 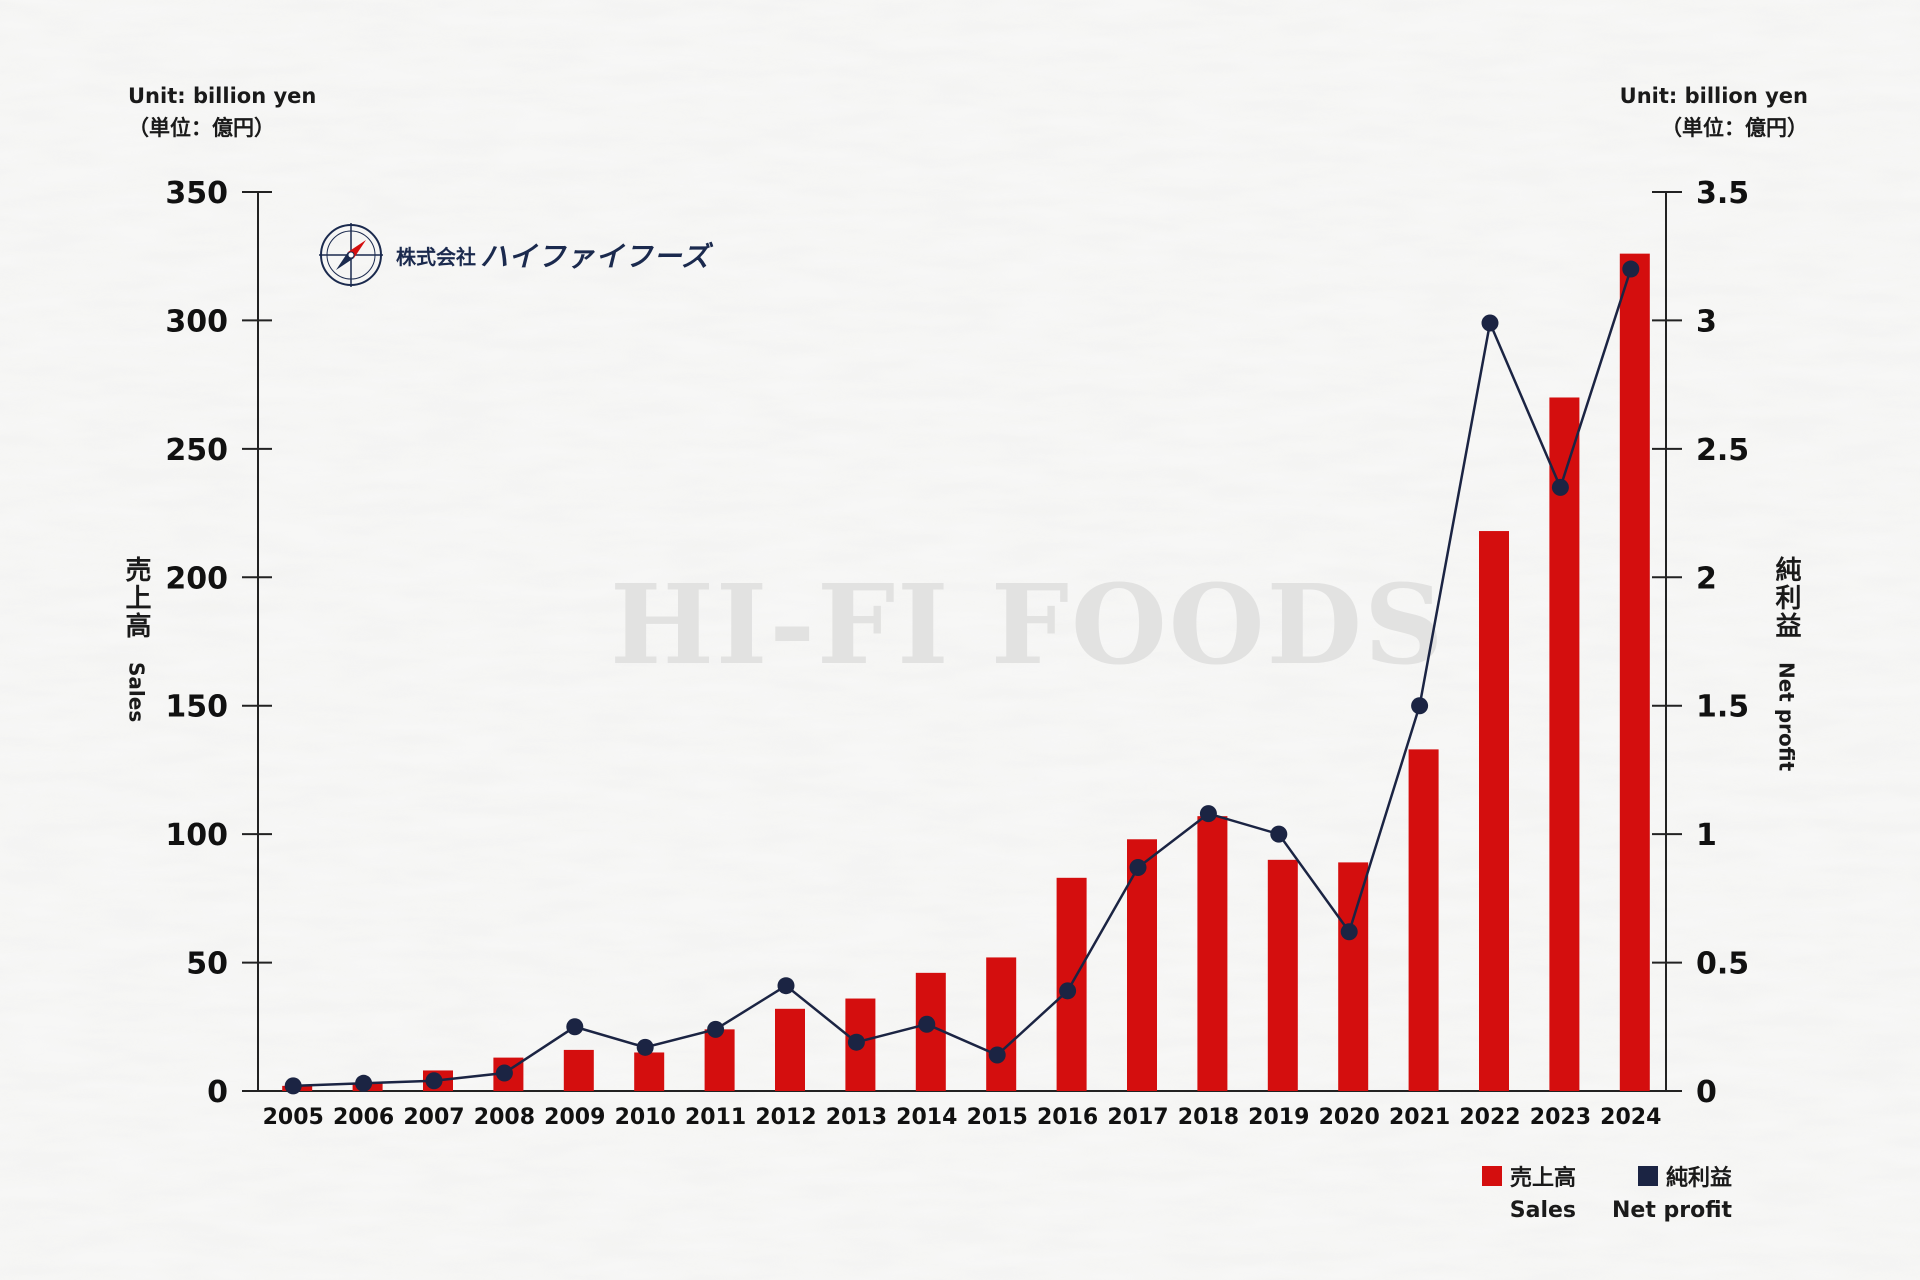 I want to click on x-tick-label: 2014, so click(x=926, y=1117).